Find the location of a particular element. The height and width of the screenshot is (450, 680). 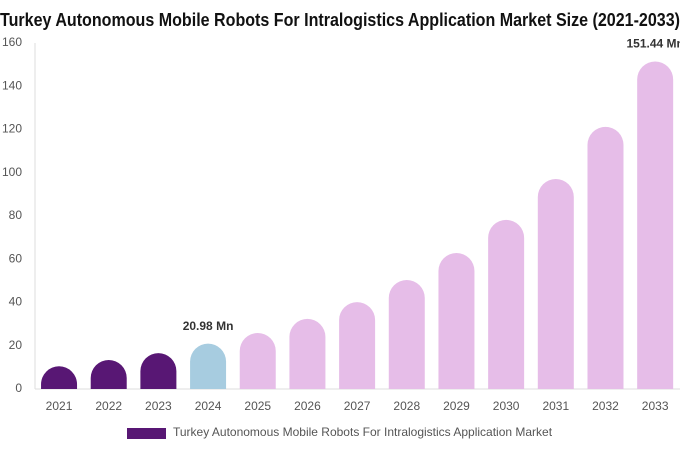

y-tick-label: 120 is located at coordinates (12, 129).